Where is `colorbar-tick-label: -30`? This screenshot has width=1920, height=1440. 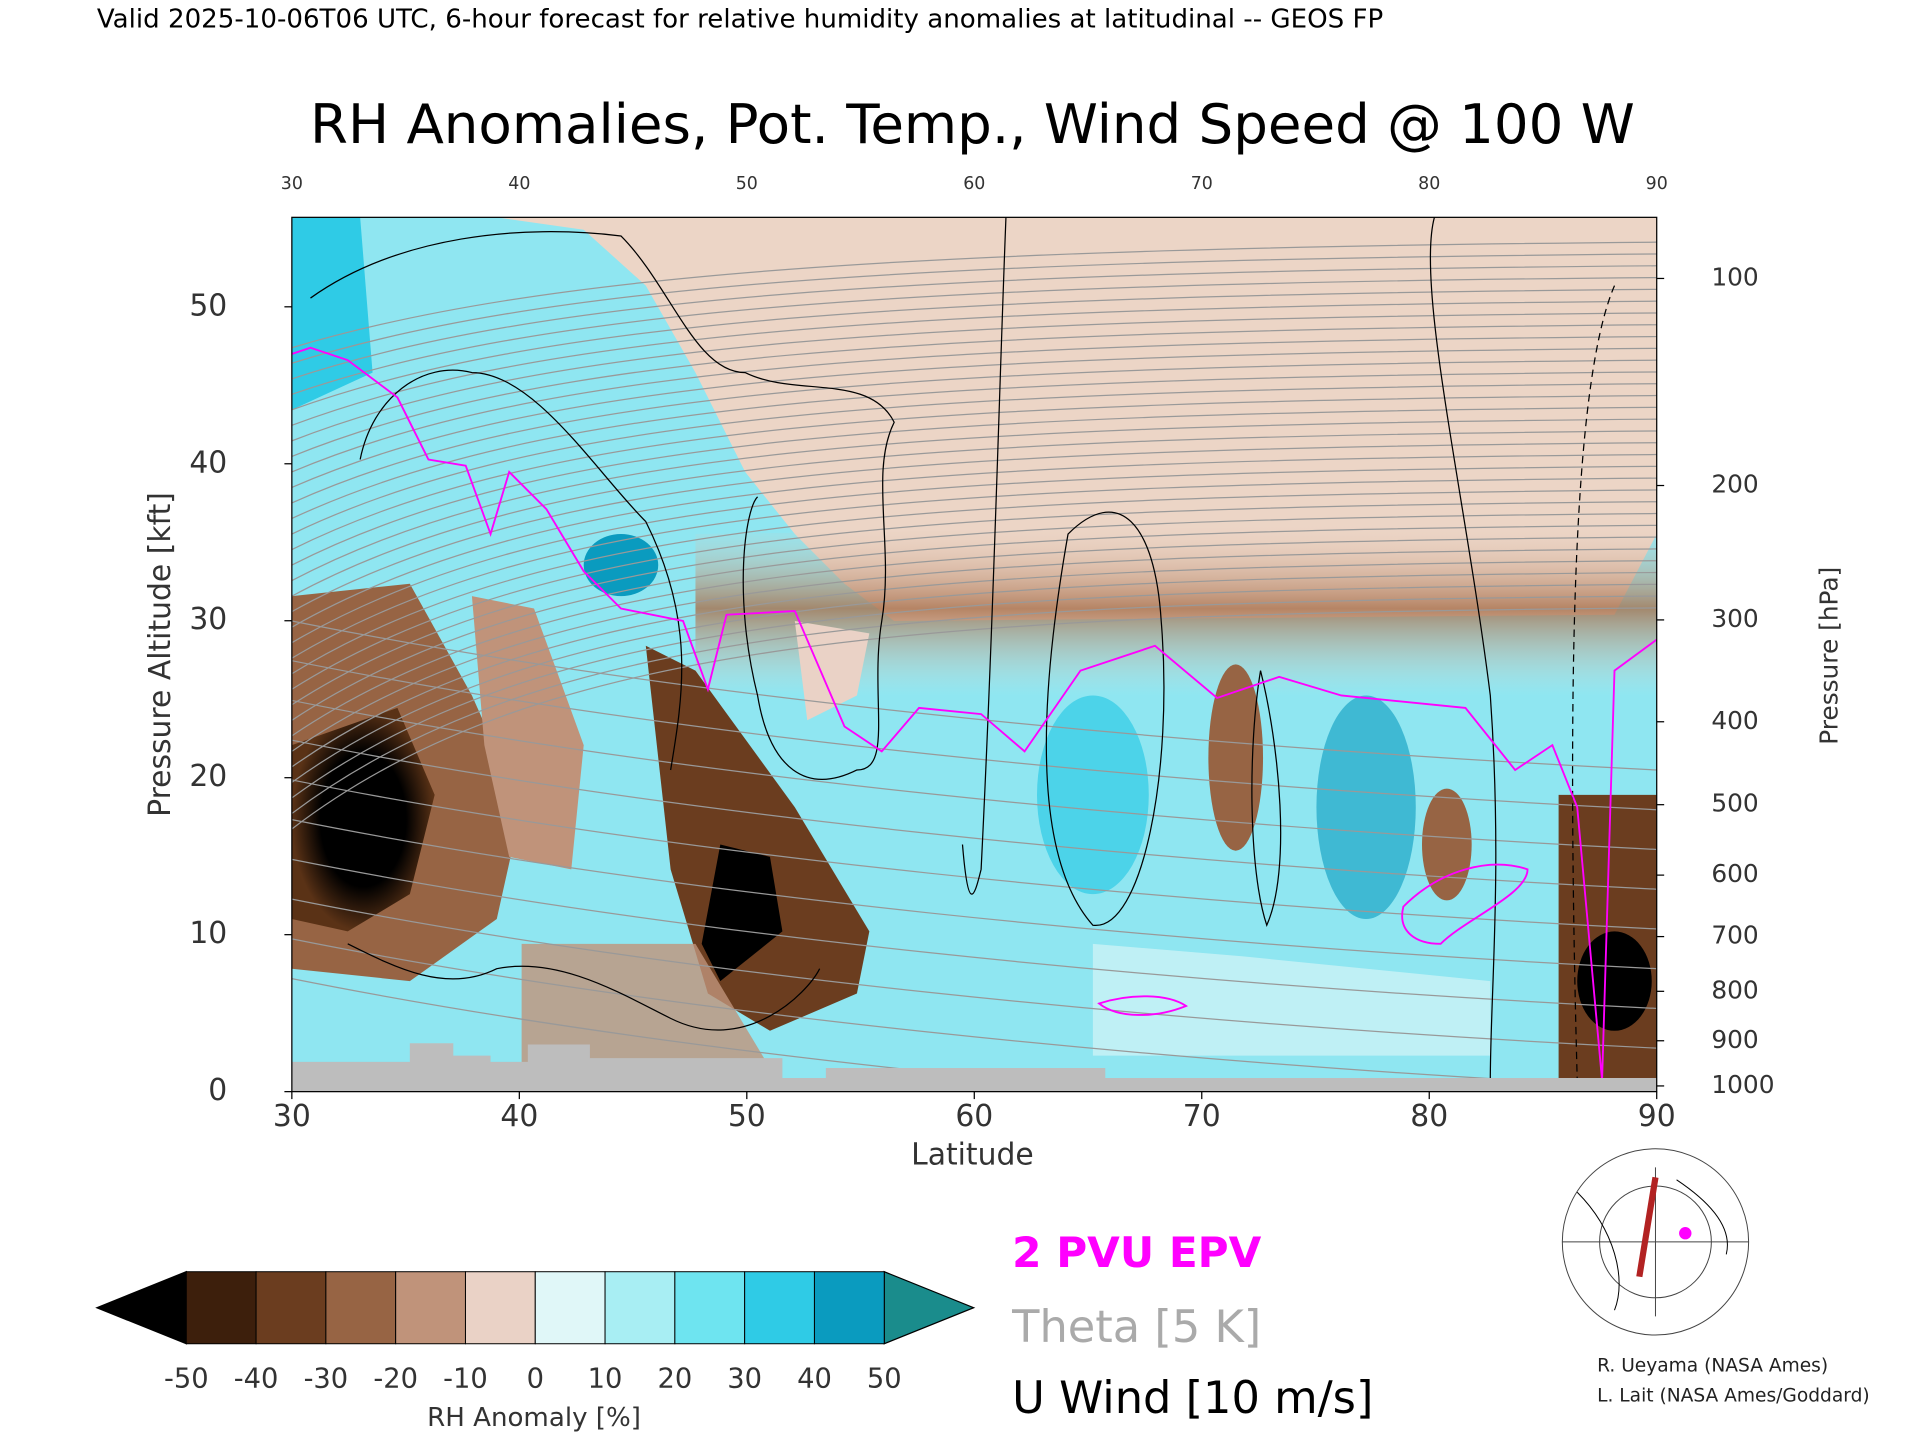 colorbar-tick-label: -30 is located at coordinates (326, 1378).